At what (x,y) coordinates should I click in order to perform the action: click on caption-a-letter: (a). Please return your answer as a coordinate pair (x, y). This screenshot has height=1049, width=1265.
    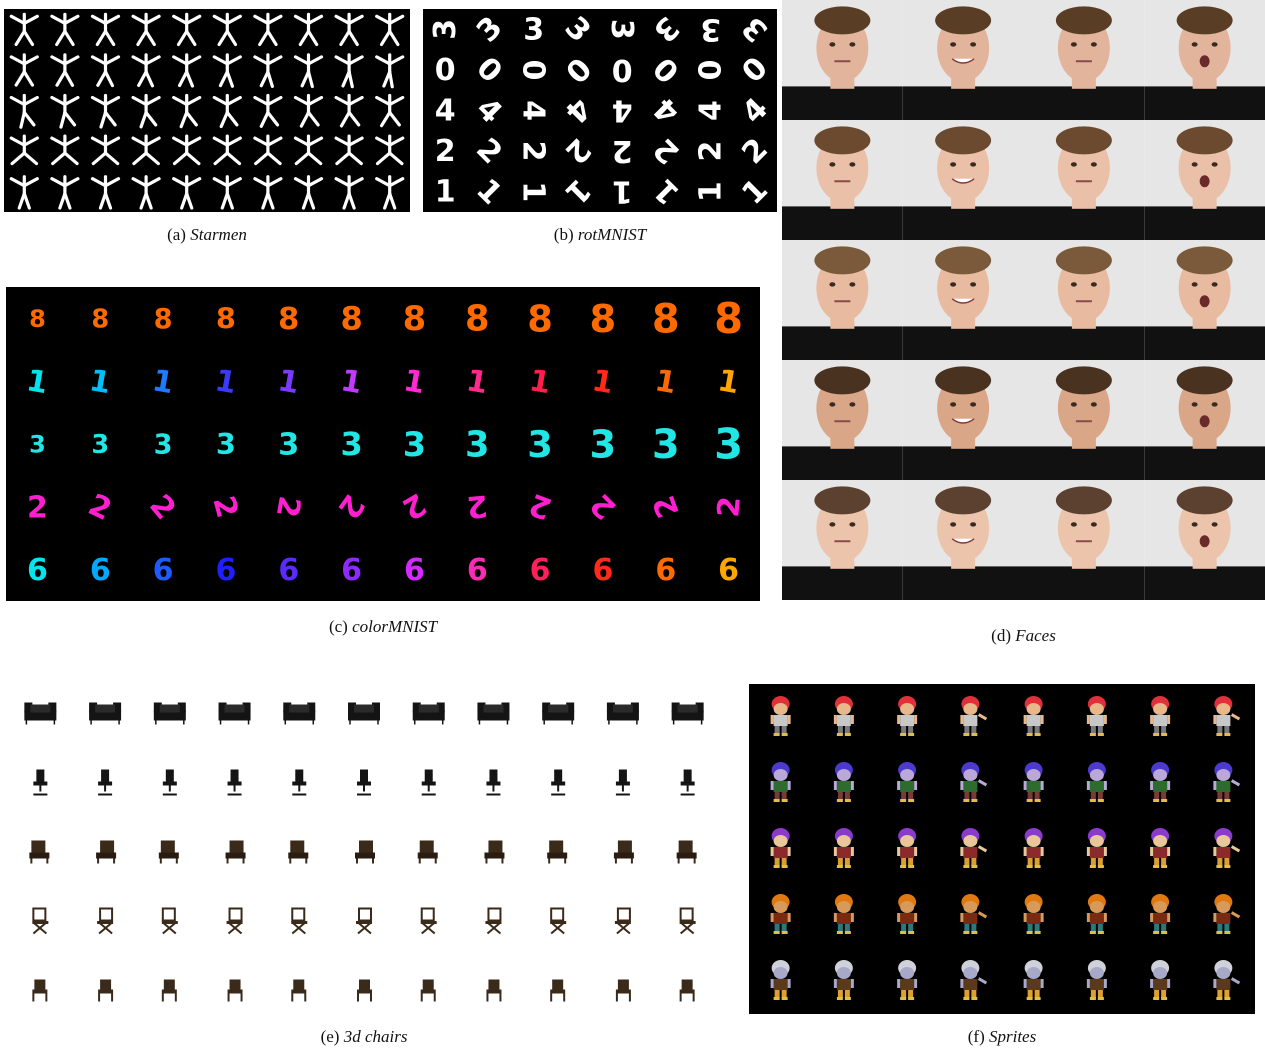
    Looking at the image, I should click on (176, 234).